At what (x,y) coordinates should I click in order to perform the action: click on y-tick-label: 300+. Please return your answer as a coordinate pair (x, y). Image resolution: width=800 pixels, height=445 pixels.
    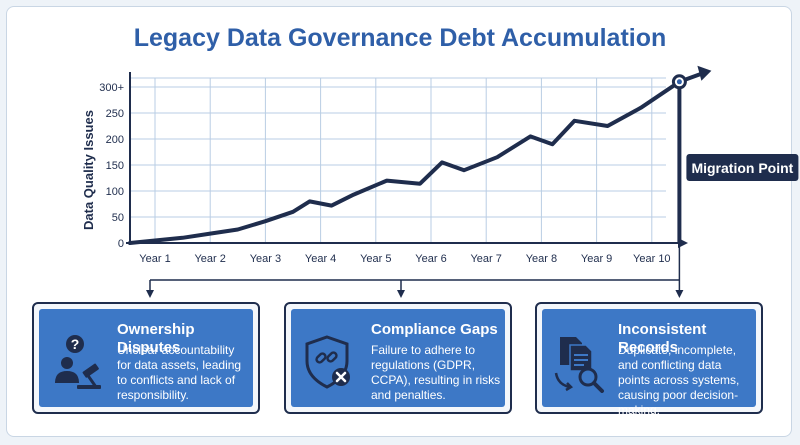
    Looking at the image, I should click on (111, 88).